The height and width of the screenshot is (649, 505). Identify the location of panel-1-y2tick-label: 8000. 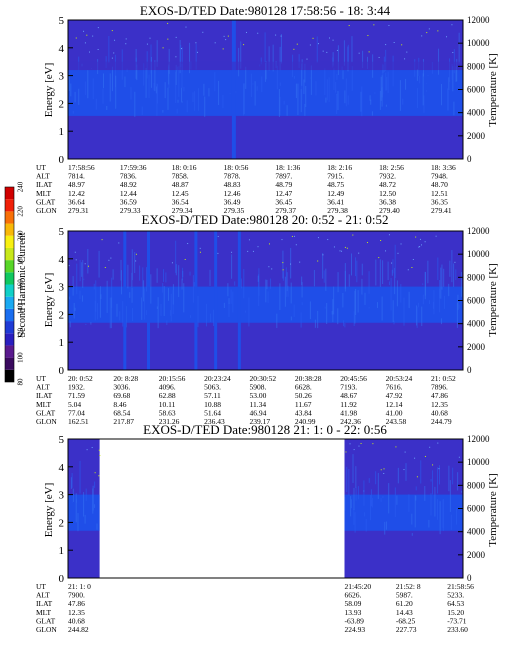
(476, 66).